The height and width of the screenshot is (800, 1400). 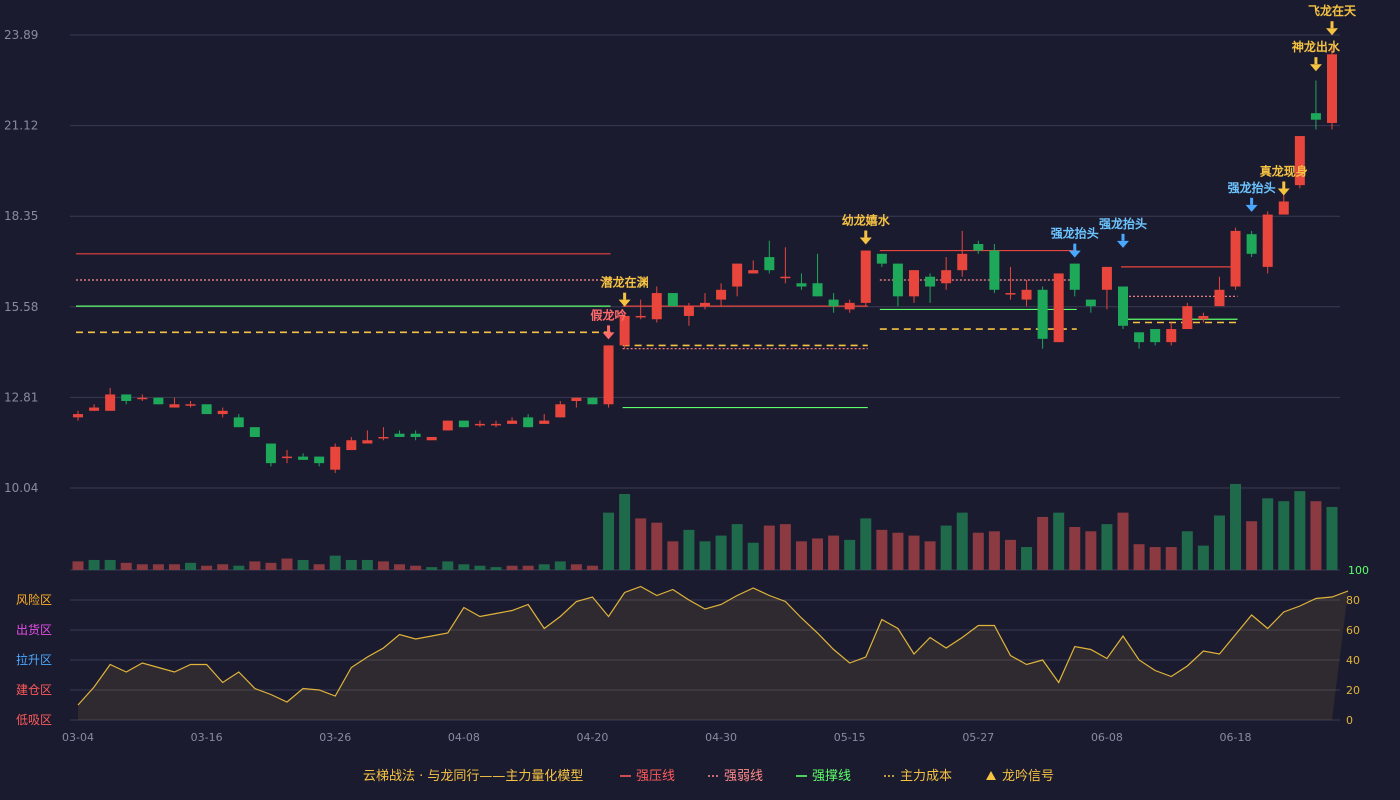 What do you see at coordinates (34, 599) in the screenshot?
I see `indicator-zone-label: 风险区` at bounding box center [34, 599].